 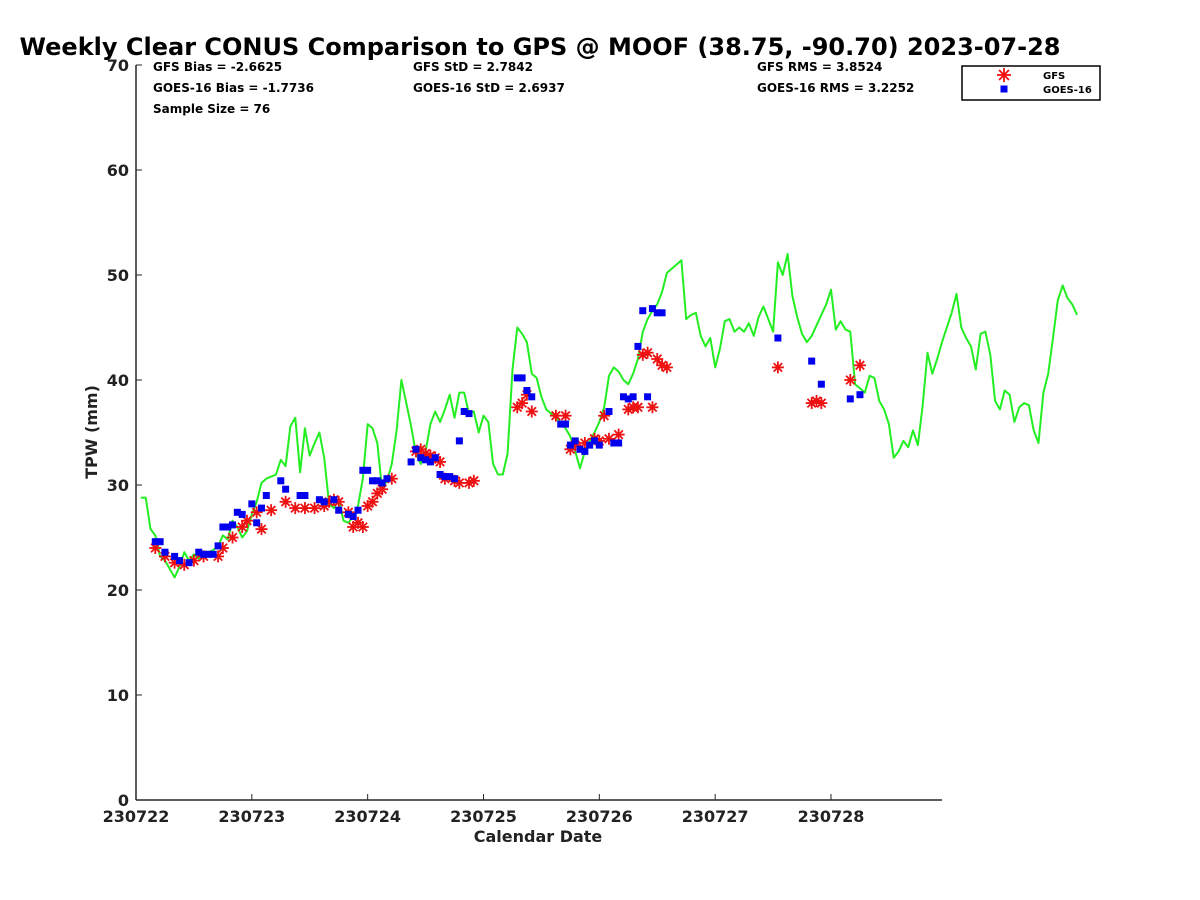 What do you see at coordinates (1054, 76) in the screenshot?
I see `legend-gfs-label: GFS` at bounding box center [1054, 76].